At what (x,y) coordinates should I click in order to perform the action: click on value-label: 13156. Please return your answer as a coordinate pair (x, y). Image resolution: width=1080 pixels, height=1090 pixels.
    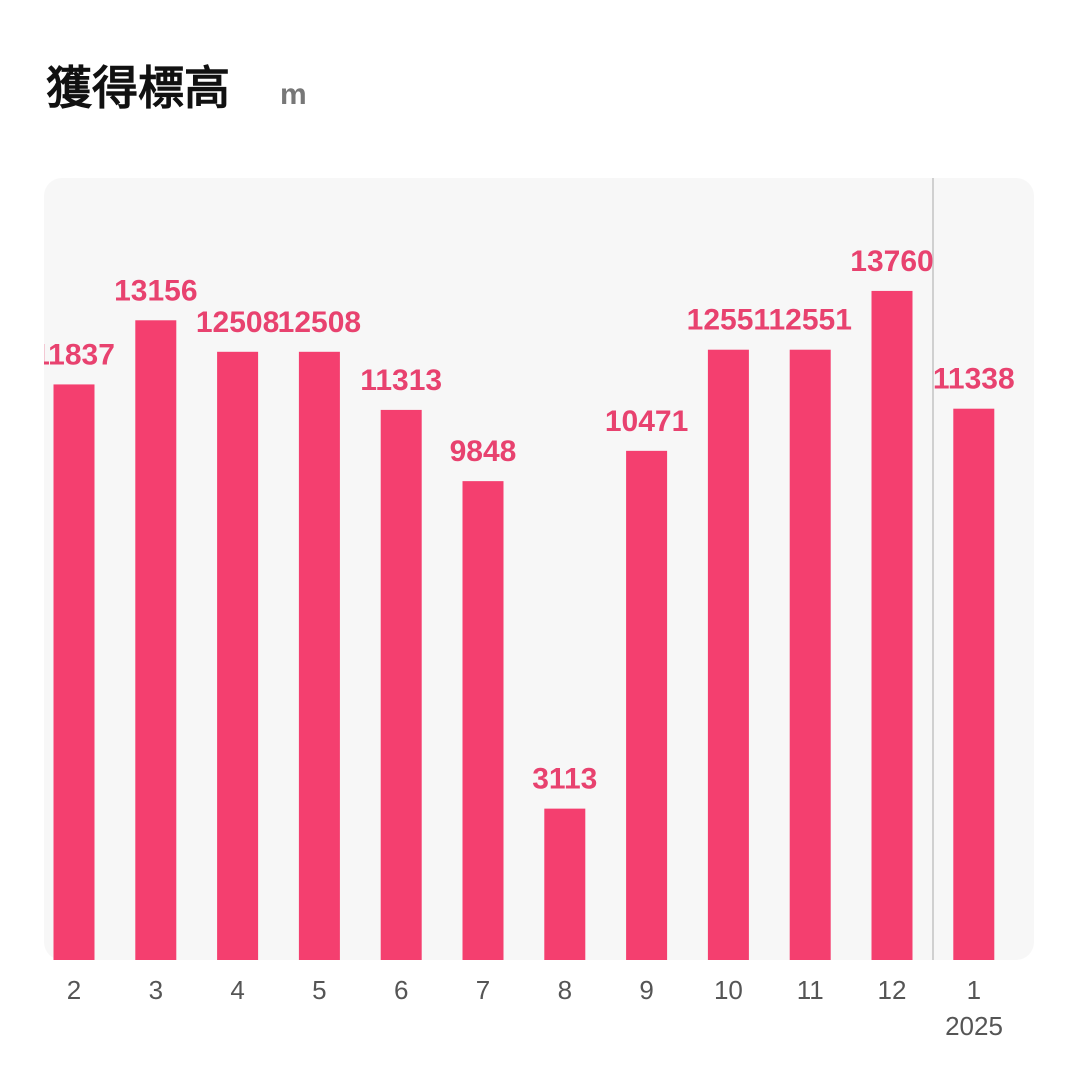
    Looking at the image, I should click on (155, 290).